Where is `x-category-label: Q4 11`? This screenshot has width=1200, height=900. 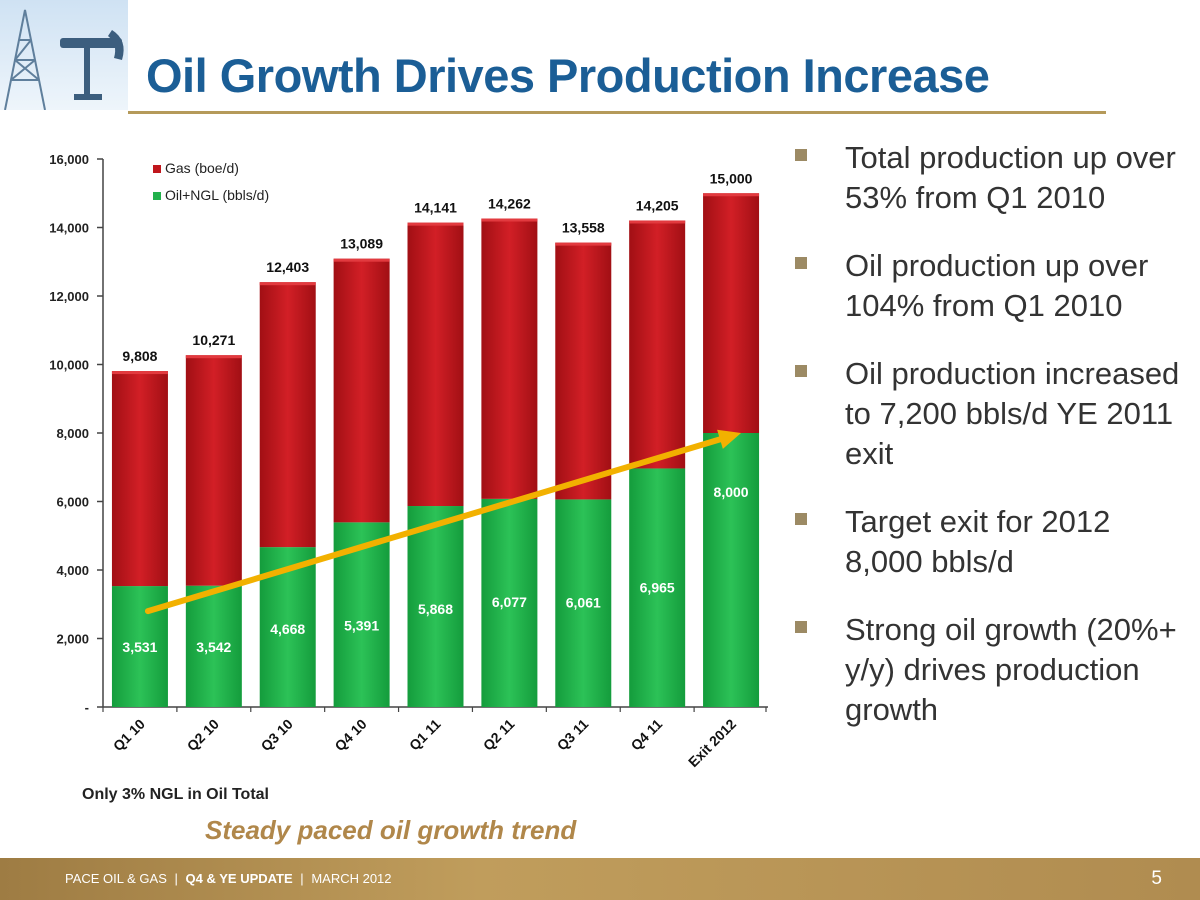
x-category-label: Q4 11 is located at coordinates (647, 735).